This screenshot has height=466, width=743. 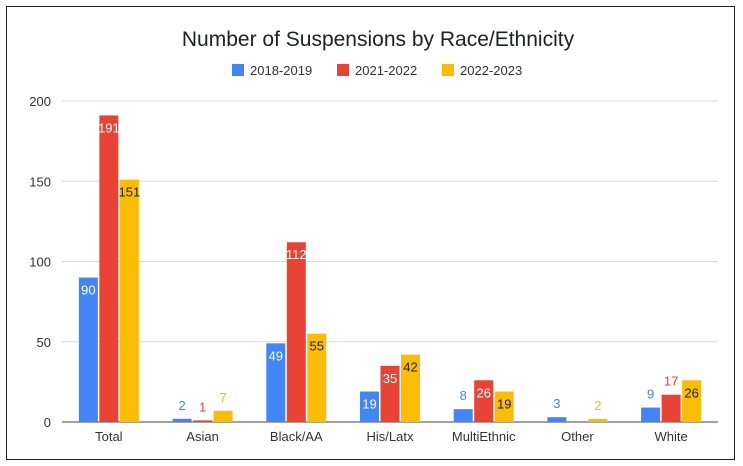 I want to click on bar-multiethnic-2018-2019, so click(x=463, y=415).